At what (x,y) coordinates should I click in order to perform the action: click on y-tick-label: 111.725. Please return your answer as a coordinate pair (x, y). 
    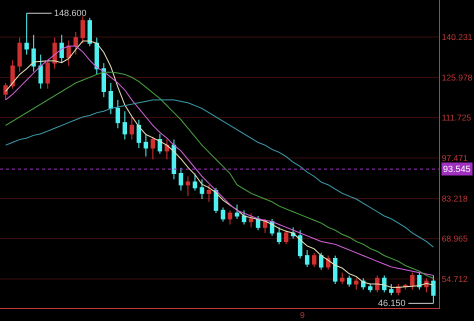
    Looking at the image, I should click on (457, 117).